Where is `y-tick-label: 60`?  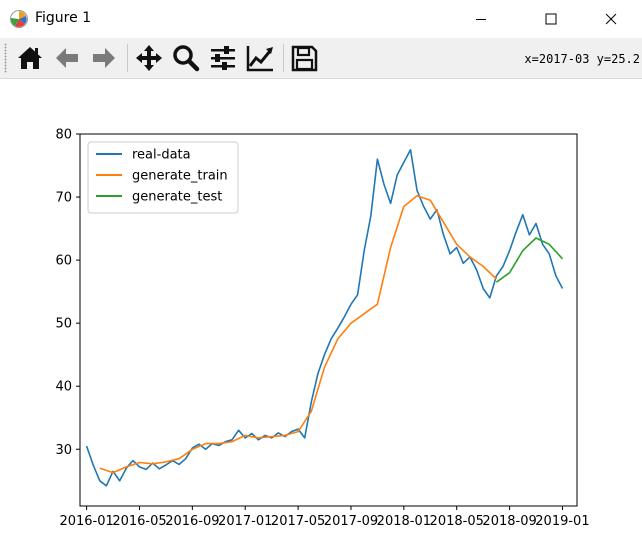 y-tick-label: 60 is located at coordinates (63, 261).